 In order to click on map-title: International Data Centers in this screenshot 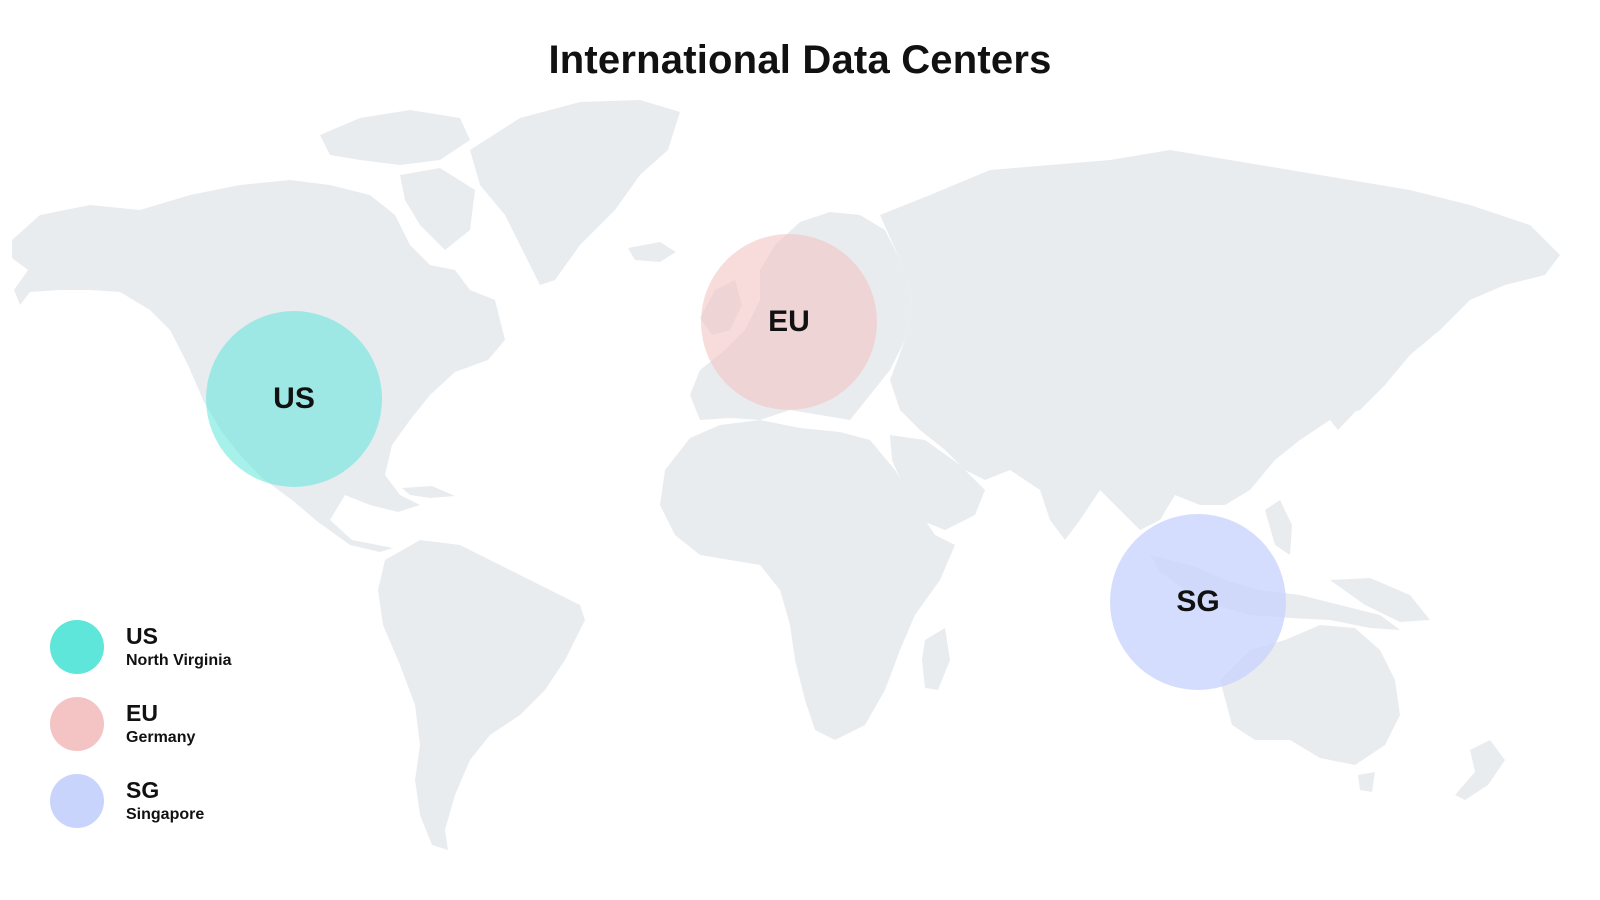, I will do `click(800, 60)`.